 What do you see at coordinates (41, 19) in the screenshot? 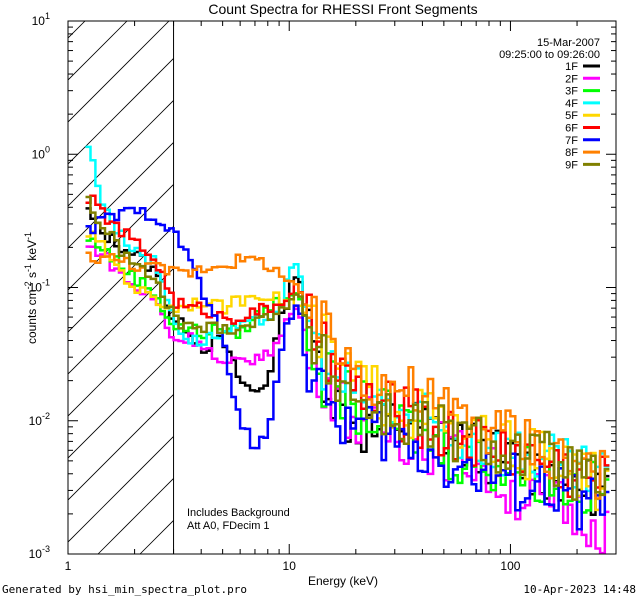
I see `y-tick-label: 10¹` at bounding box center [41, 19].